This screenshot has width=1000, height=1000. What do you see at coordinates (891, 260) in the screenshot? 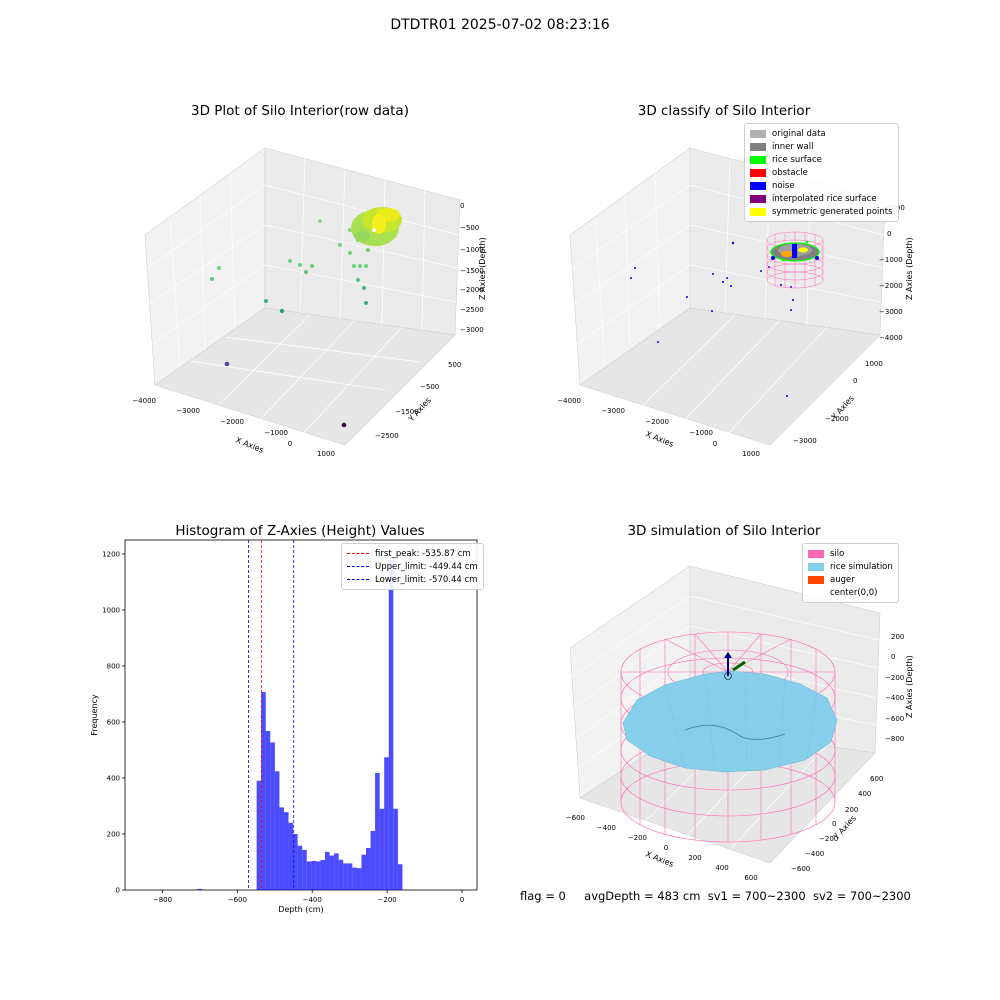
I see `z-tick: −1000` at bounding box center [891, 260].